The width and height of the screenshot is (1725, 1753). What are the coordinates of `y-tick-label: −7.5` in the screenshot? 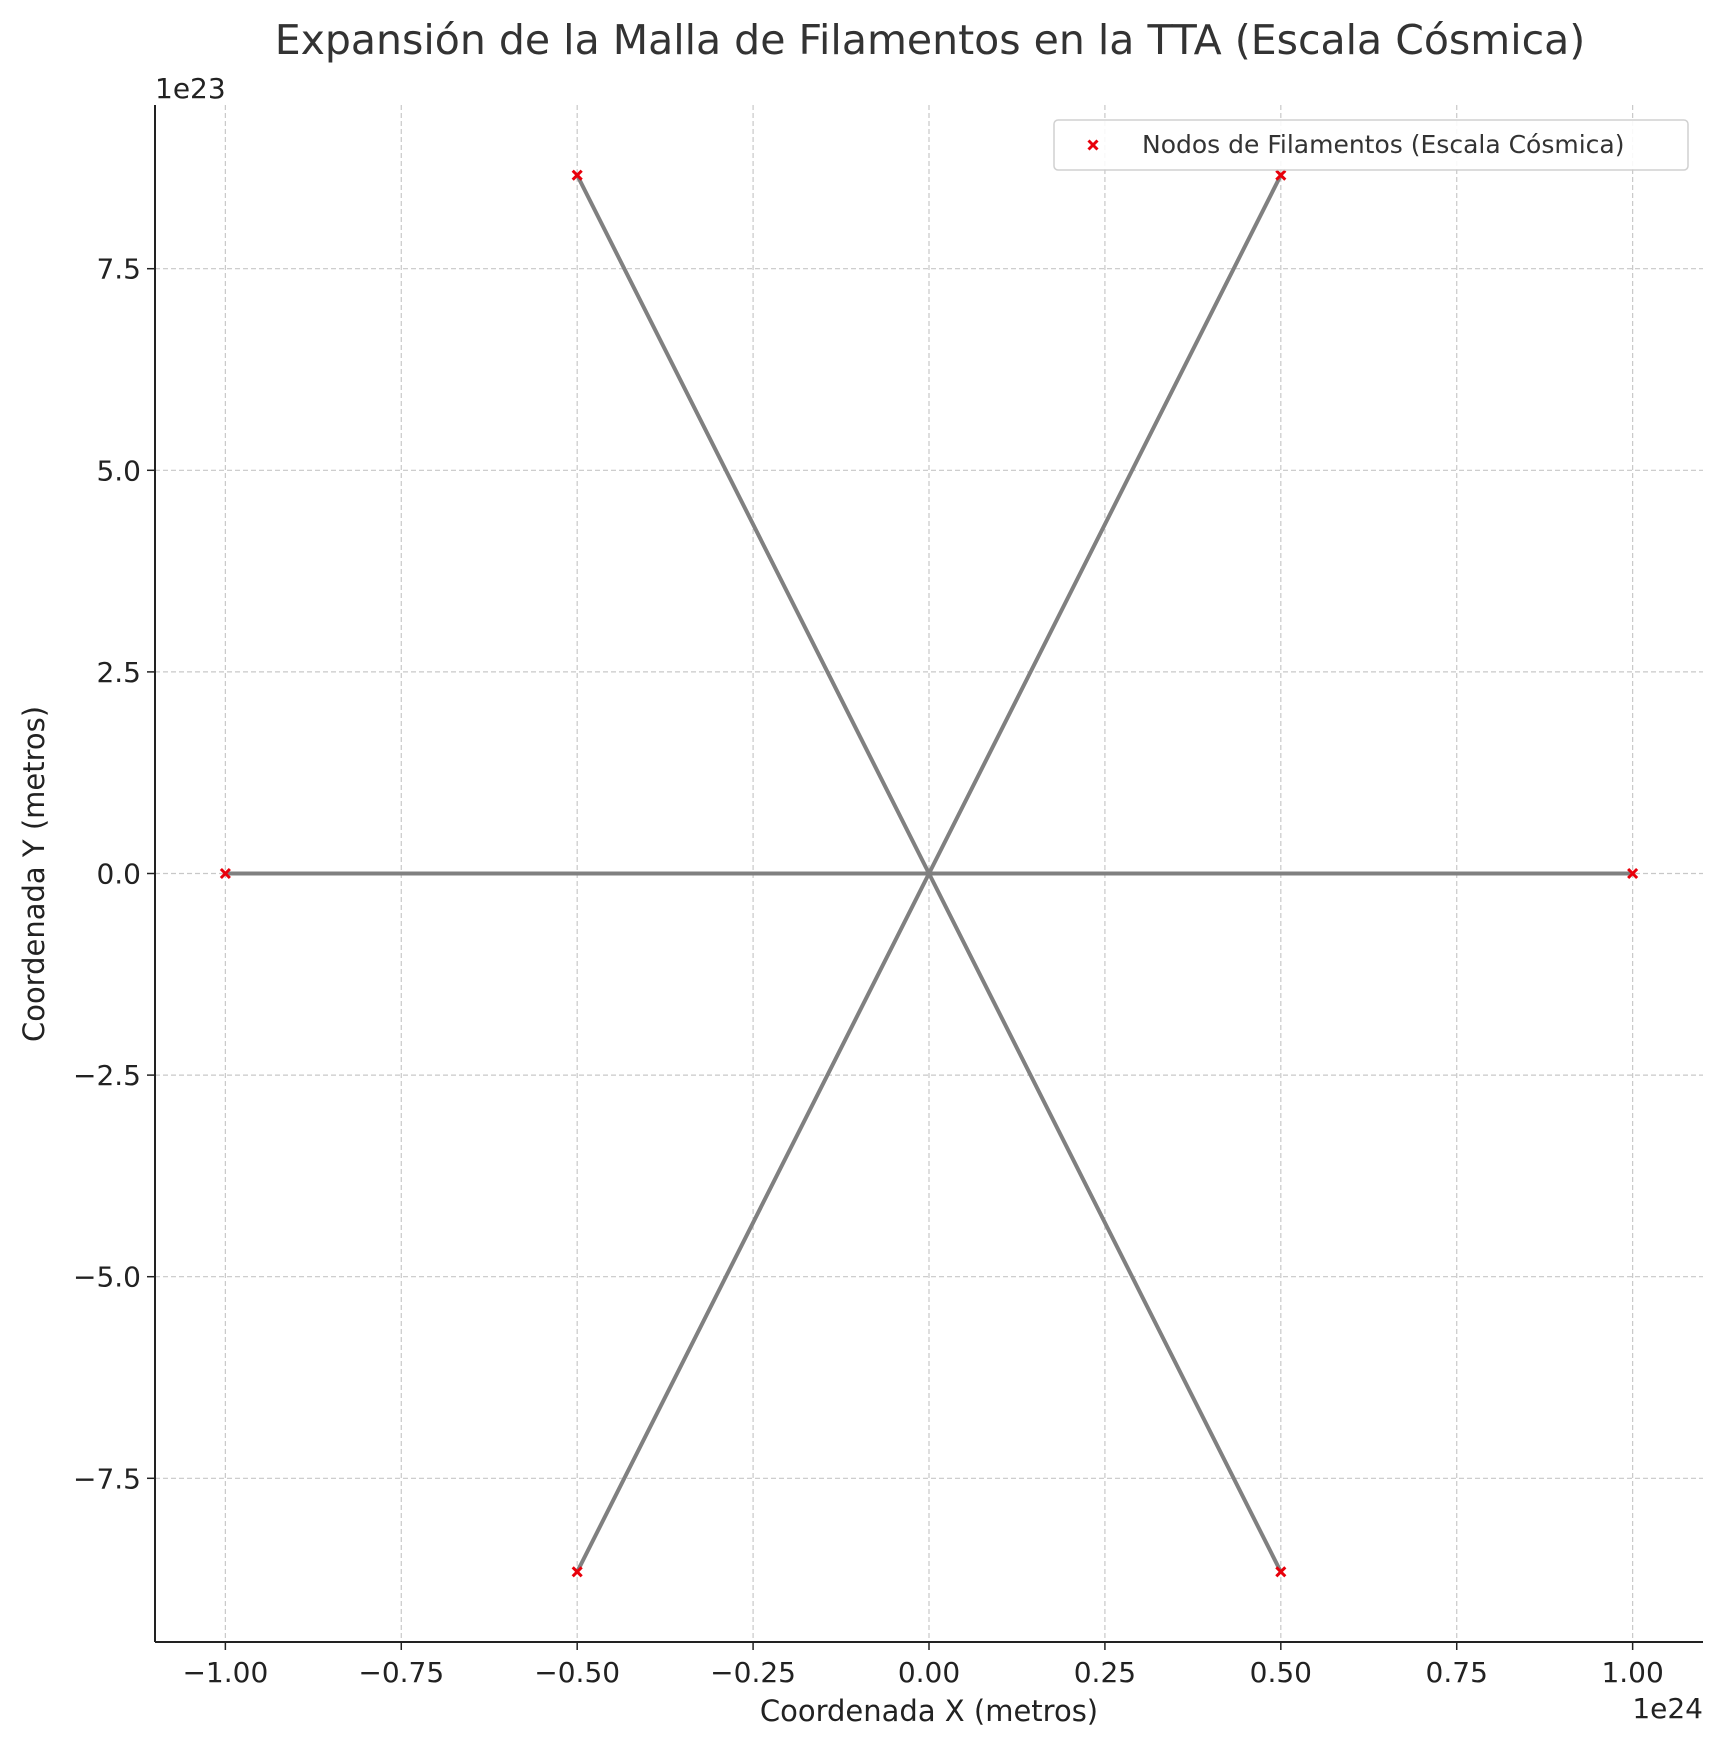 It's located at (107, 1478).